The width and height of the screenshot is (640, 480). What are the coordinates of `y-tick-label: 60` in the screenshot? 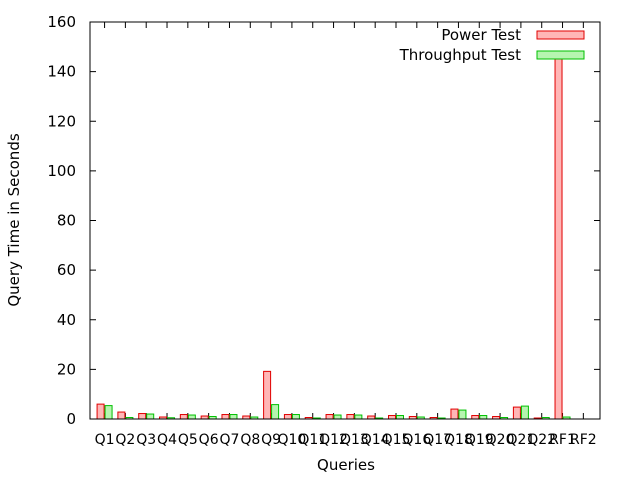 It's located at (66, 270).